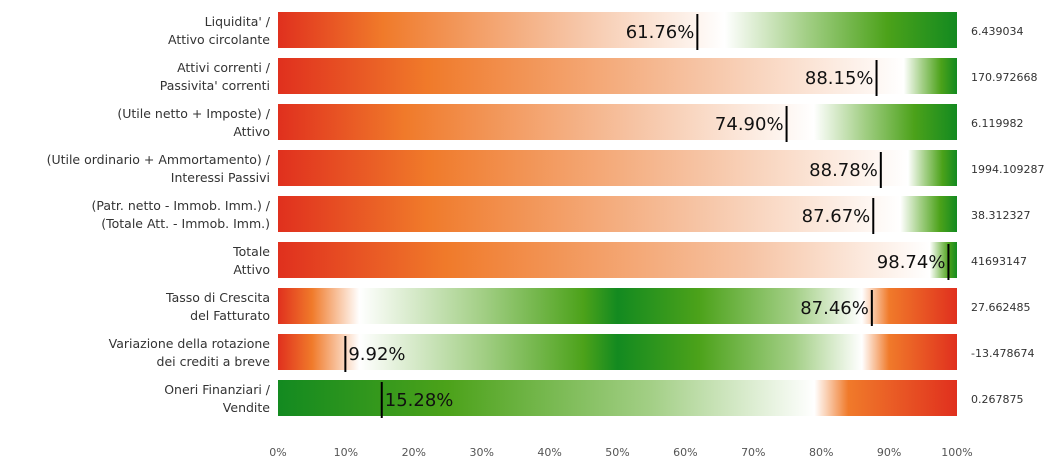  What do you see at coordinates (834, 308) in the screenshot?
I see `percent-label: 87.46%` at bounding box center [834, 308].